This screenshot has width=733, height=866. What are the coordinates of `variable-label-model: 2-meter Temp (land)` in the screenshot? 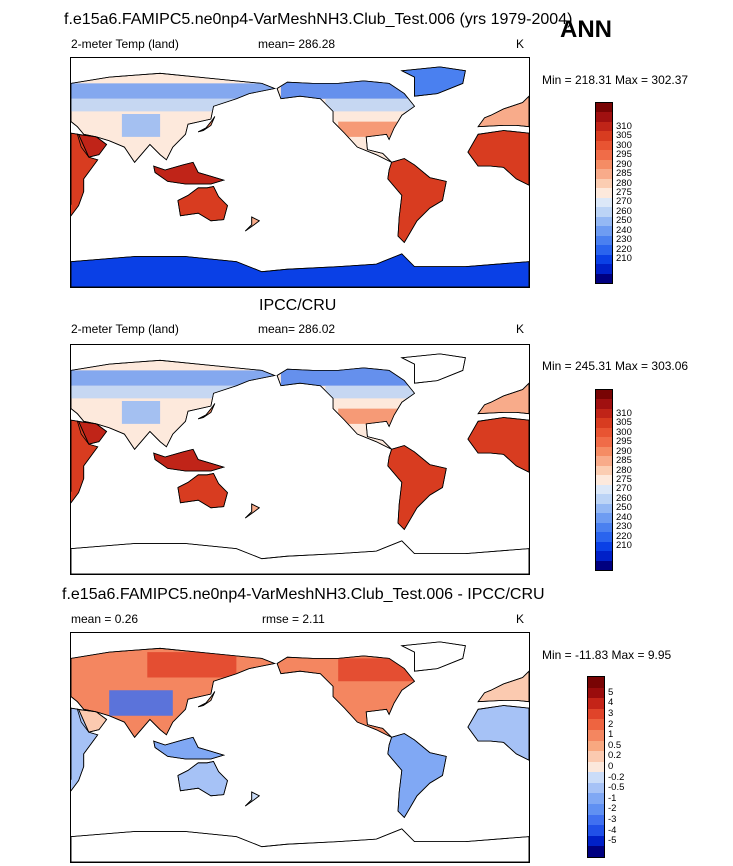 It's located at (125, 44).